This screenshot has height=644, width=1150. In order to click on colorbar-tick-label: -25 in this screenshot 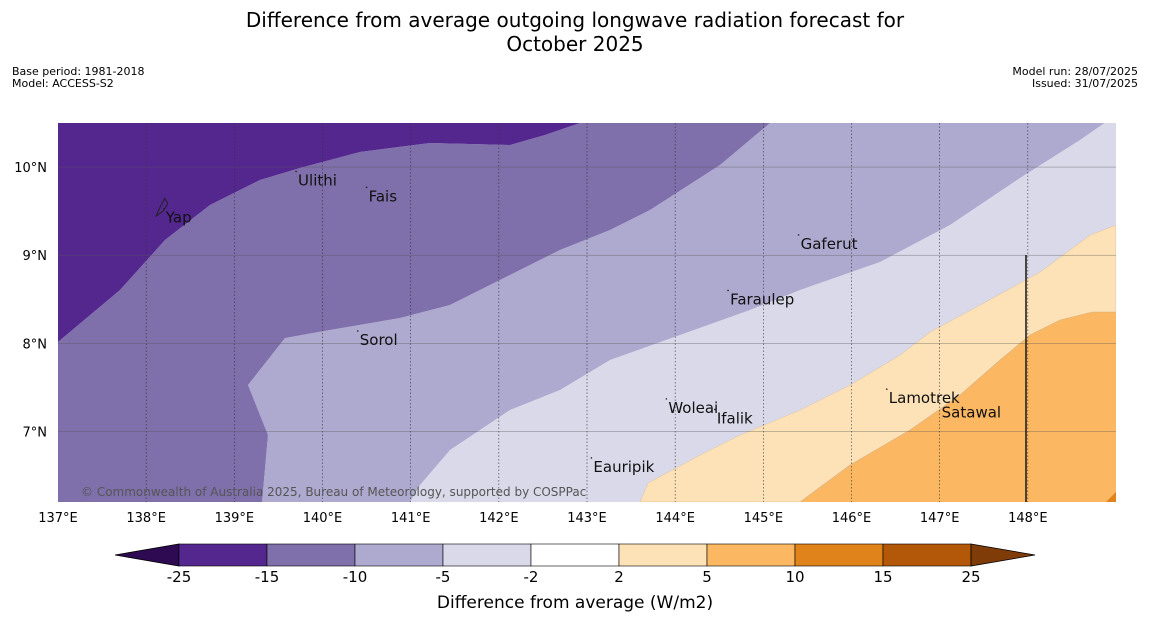, I will do `click(179, 577)`.